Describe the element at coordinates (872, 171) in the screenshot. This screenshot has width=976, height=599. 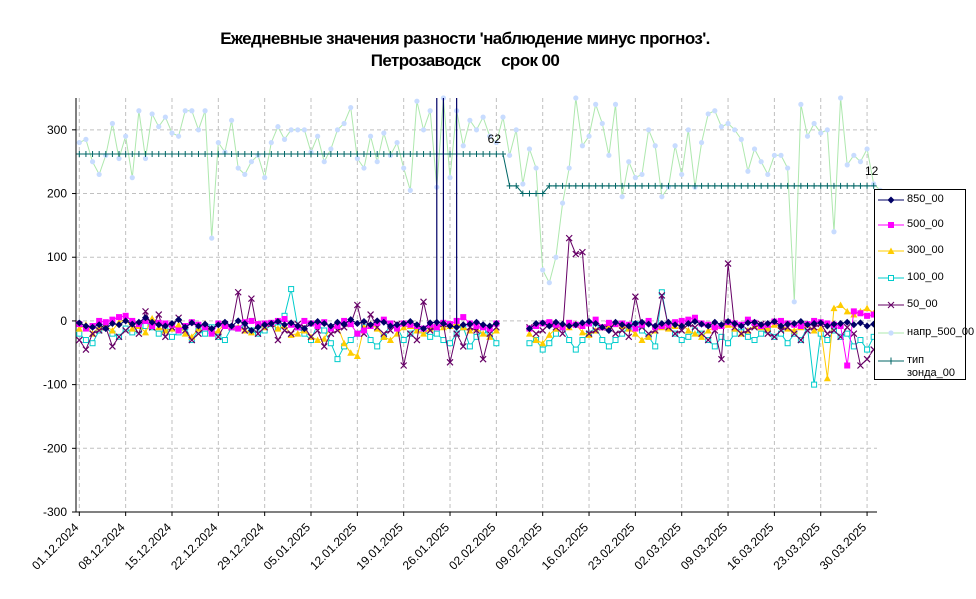
I see `data-label: 12` at that location.